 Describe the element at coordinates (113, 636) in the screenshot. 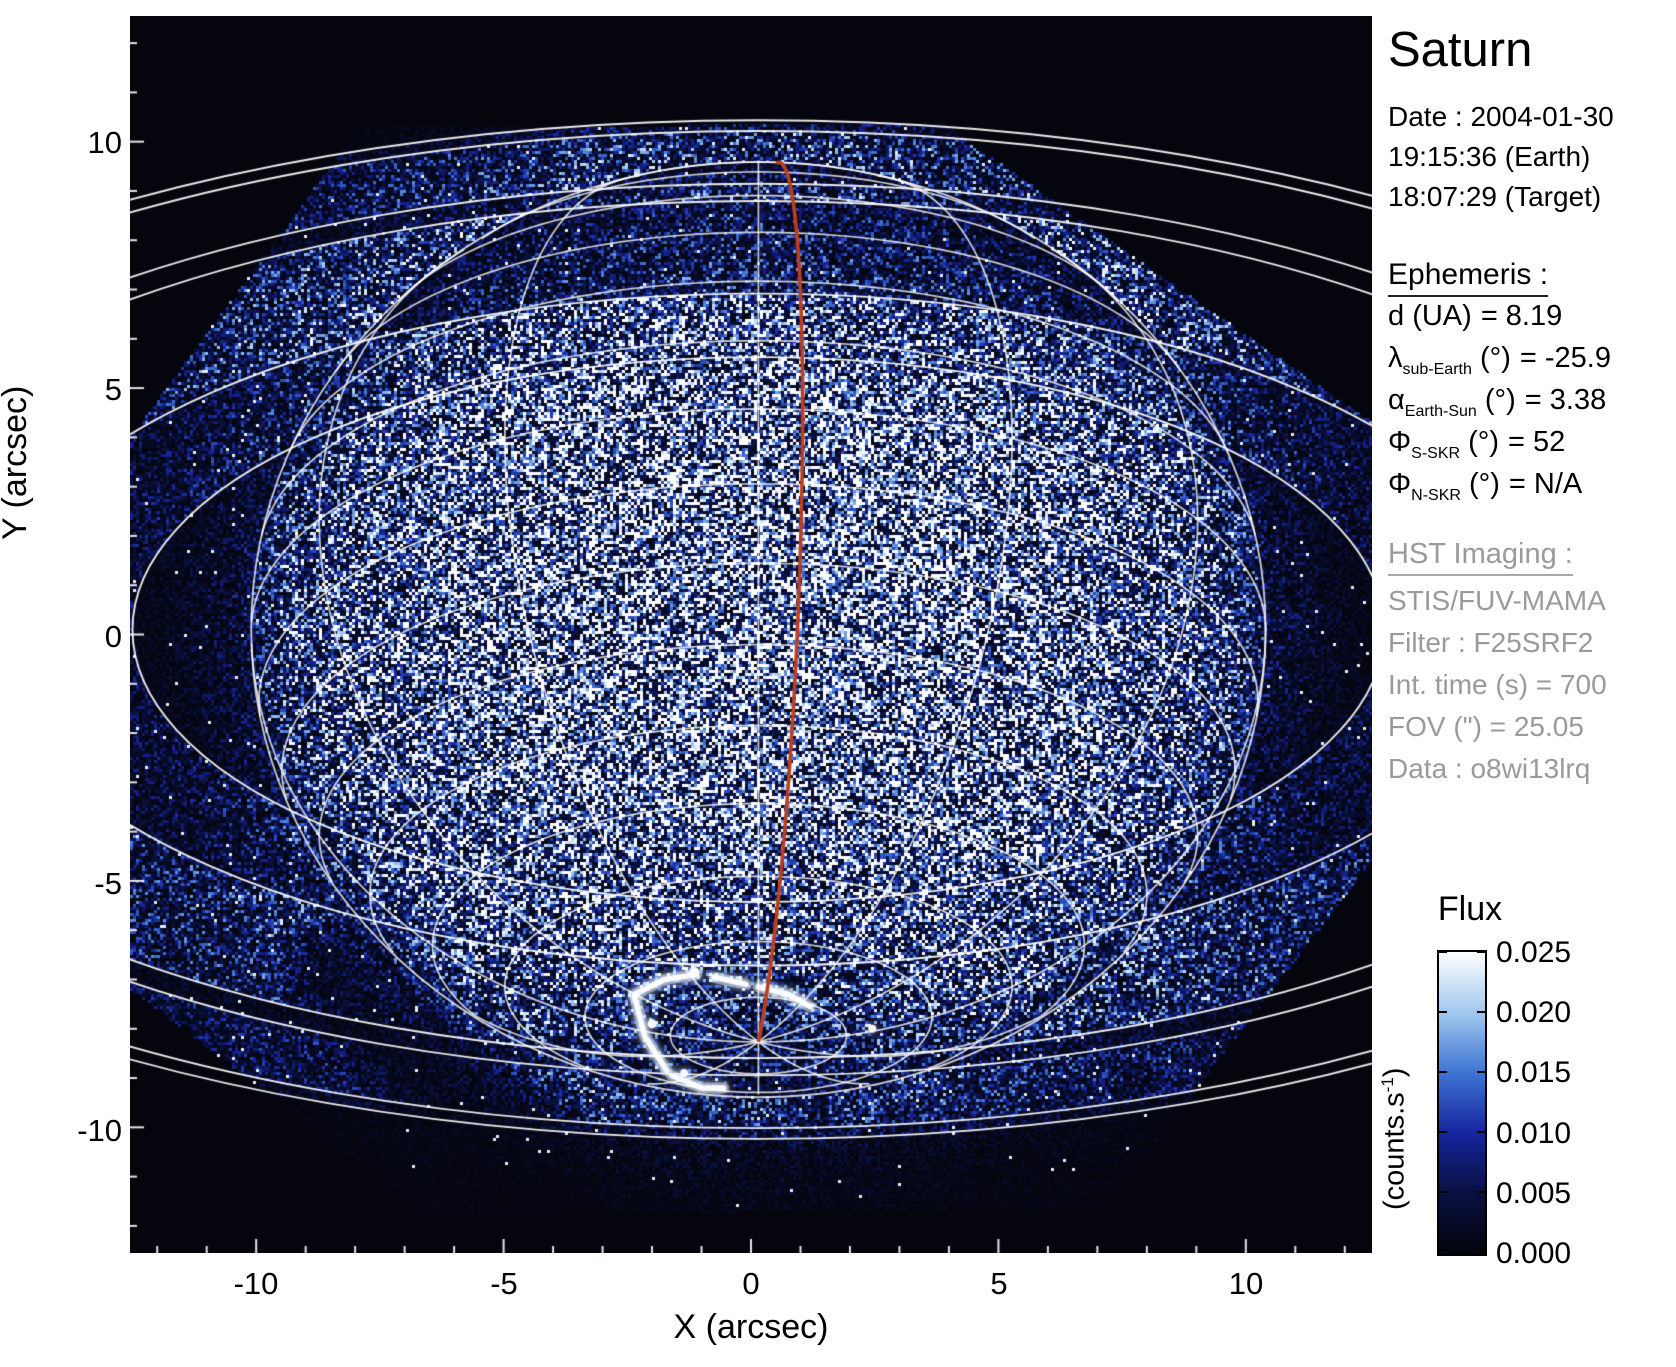

I see `y-tick-label: 0` at that location.